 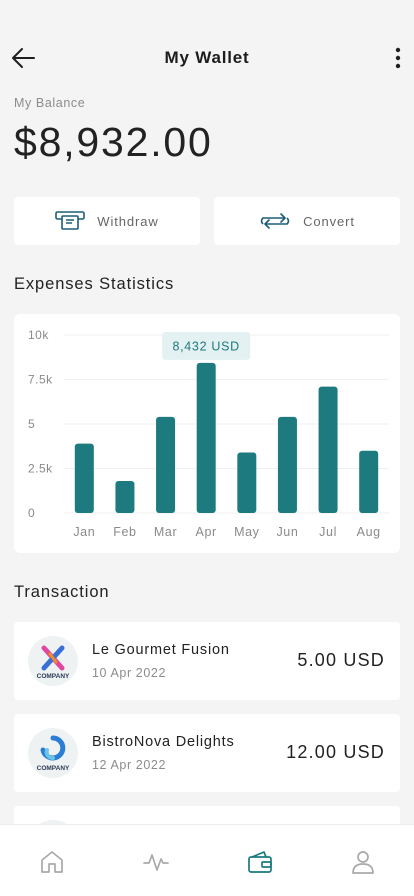 What do you see at coordinates (206, 532) in the screenshot?
I see `x-tick-label: Apr` at bounding box center [206, 532].